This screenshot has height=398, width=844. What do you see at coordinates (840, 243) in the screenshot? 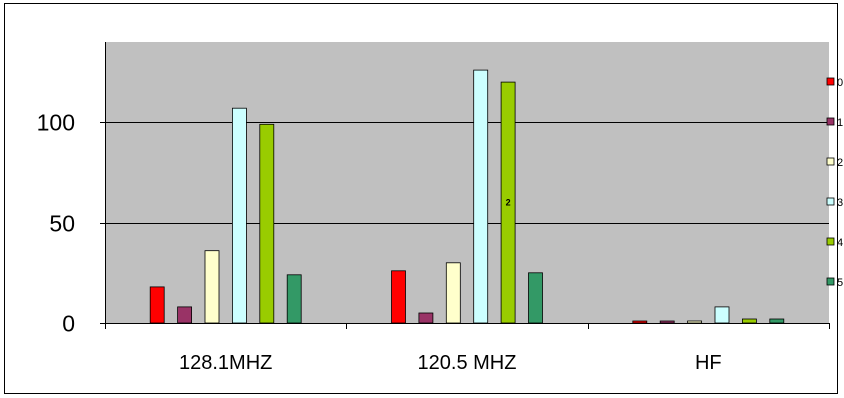
I see `legend-label: 4` at bounding box center [840, 243].